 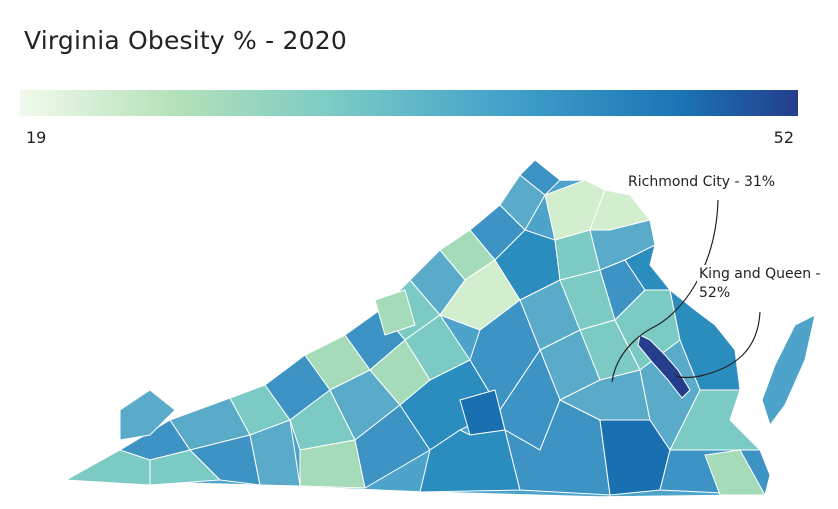 What do you see at coordinates (788, 370) in the screenshot?
I see `eastern-shore` at bounding box center [788, 370].